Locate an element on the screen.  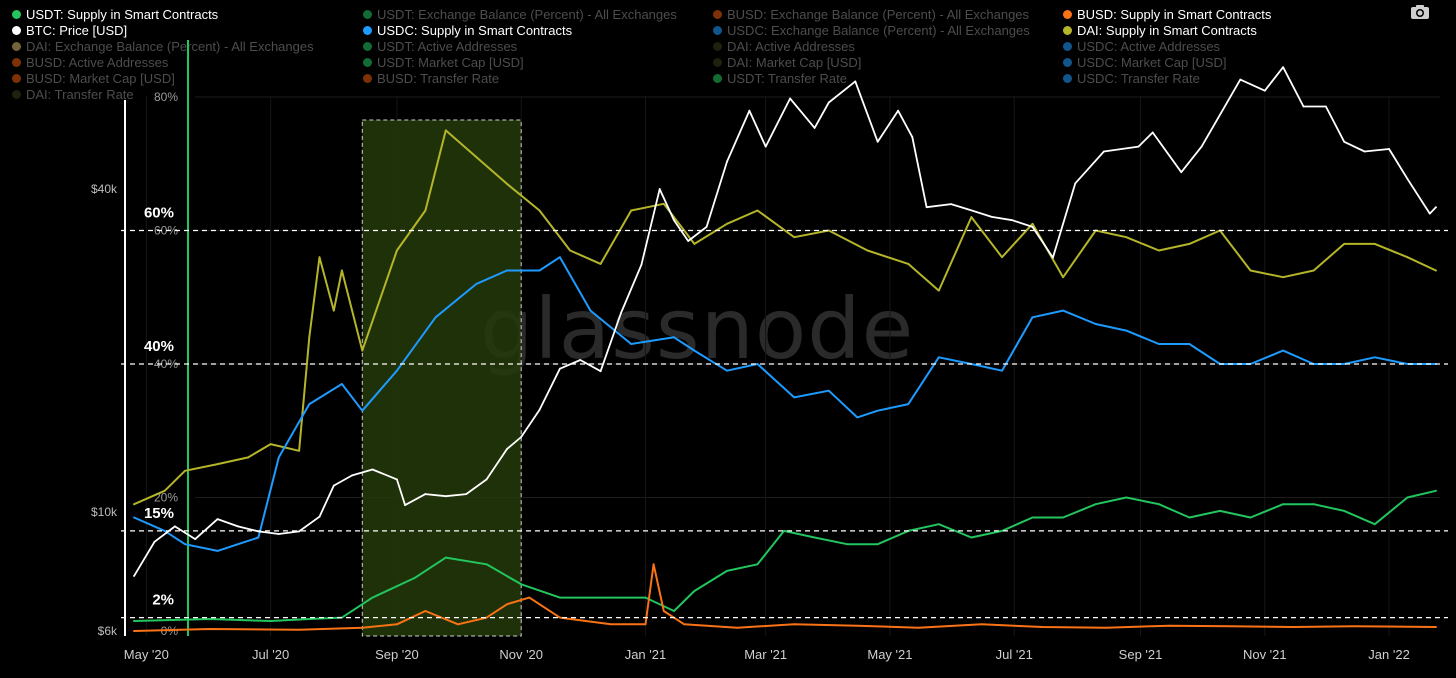
legend-item: DAI: Market Cap [USD] is located at coordinates (787, 63).